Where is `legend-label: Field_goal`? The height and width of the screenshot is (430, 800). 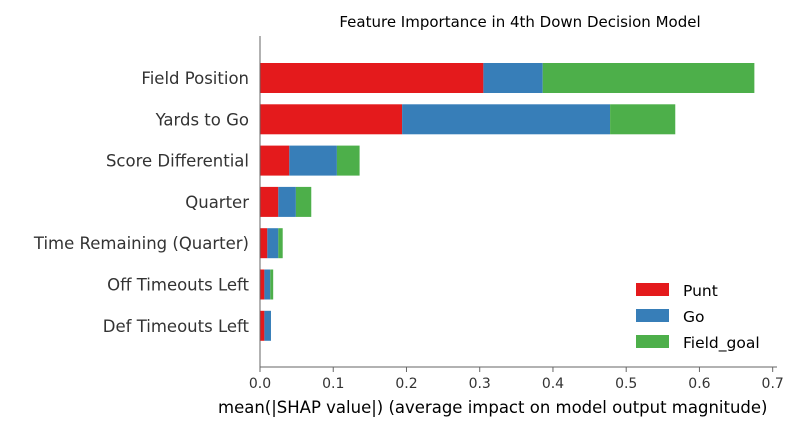
legend-label: Field_goal is located at coordinates (721, 343).